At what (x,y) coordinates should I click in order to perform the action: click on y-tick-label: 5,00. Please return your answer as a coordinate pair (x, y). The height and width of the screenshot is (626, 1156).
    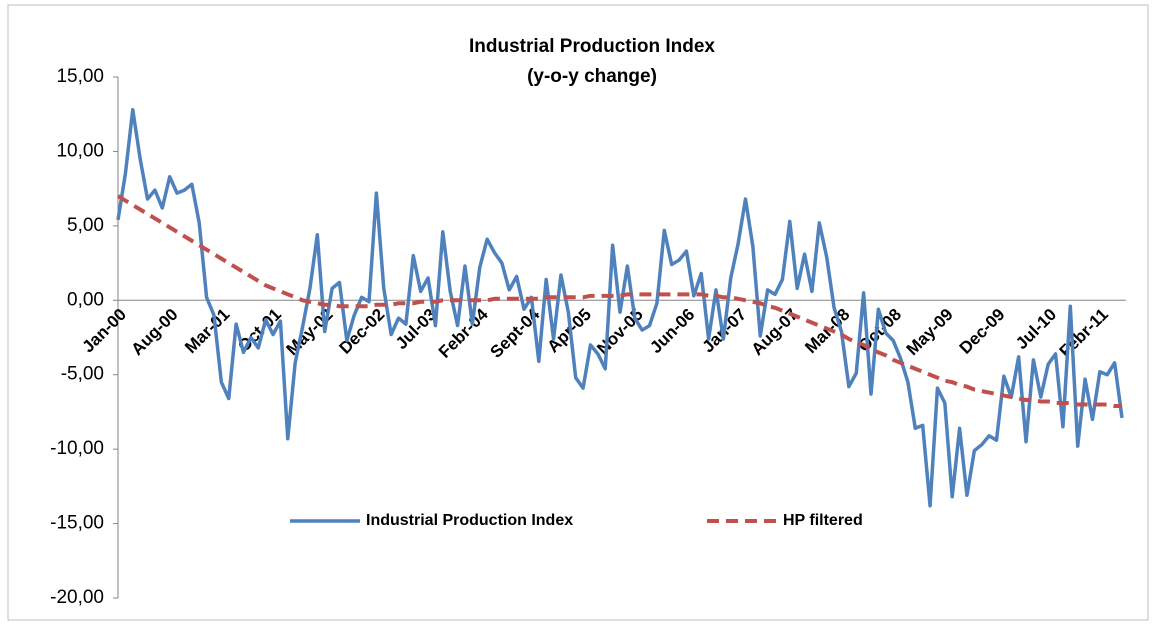
    Looking at the image, I should click on (85, 225).